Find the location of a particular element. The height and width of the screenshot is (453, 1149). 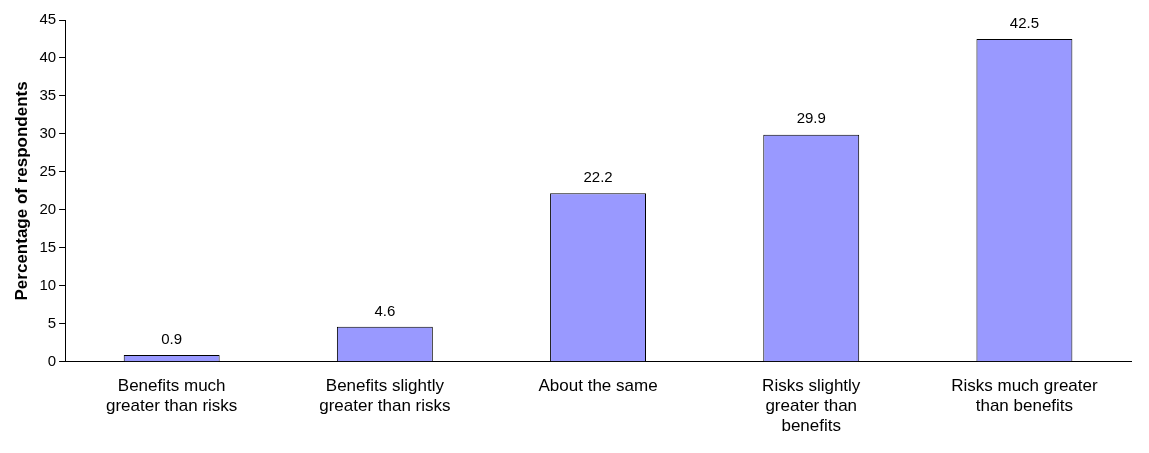

data-label: 29.9 is located at coordinates (811, 118).